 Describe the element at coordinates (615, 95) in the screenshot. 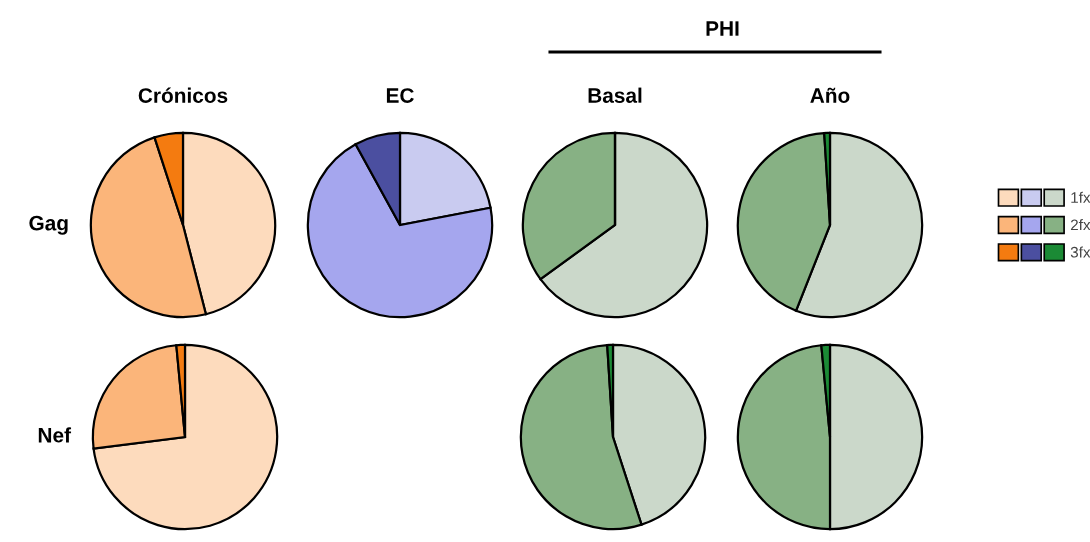

I see `chart-title: Basal` at that location.